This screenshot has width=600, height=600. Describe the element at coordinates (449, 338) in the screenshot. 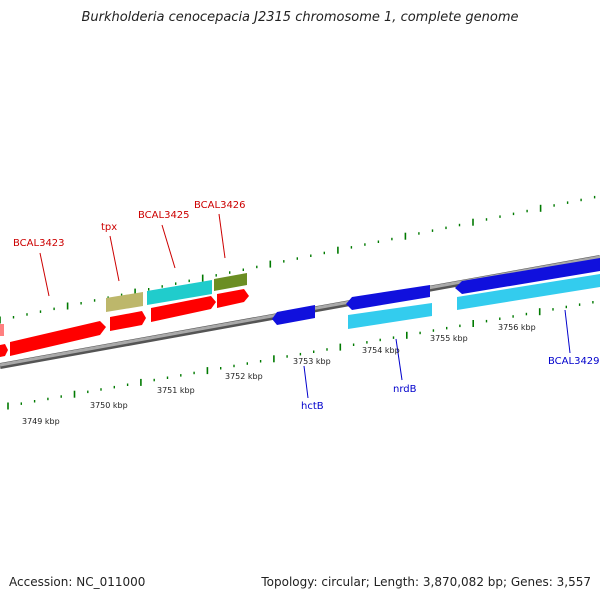

I see `kbp-label: 3755 kbp` at that location.